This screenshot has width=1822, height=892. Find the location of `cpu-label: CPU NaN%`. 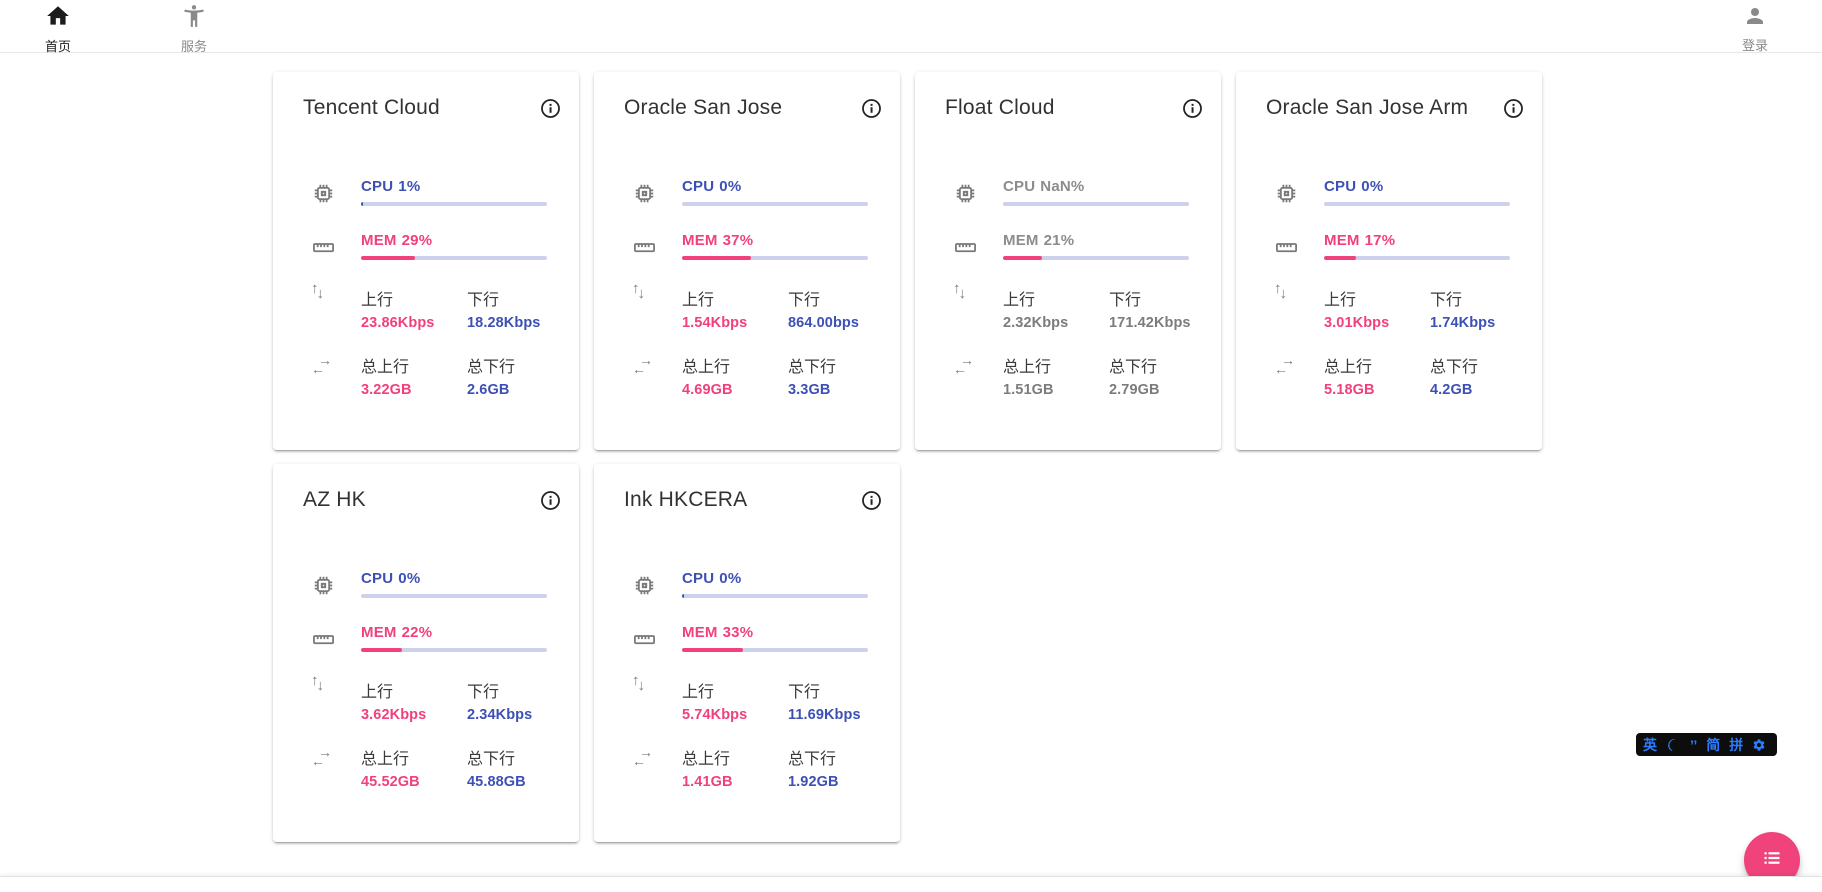

cpu-label: CPU NaN% is located at coordinates (1044, 186).